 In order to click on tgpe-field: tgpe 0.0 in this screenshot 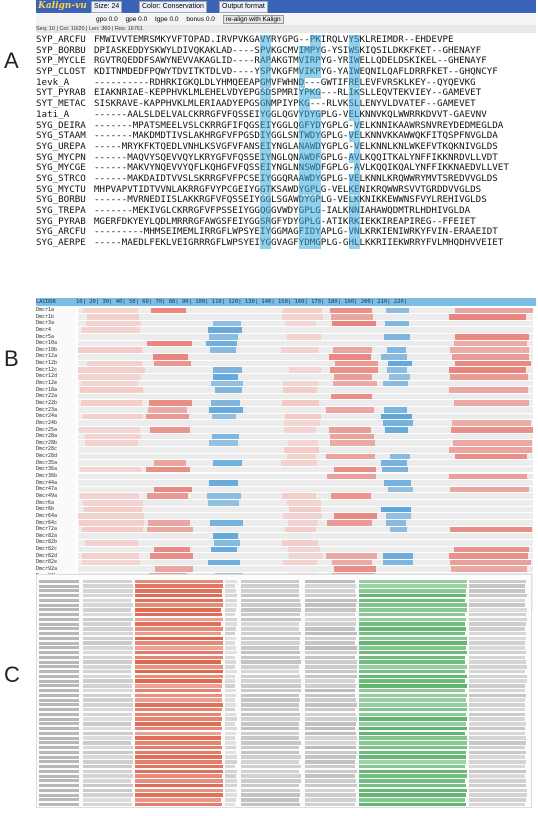, I will do `click(167, 19)`.